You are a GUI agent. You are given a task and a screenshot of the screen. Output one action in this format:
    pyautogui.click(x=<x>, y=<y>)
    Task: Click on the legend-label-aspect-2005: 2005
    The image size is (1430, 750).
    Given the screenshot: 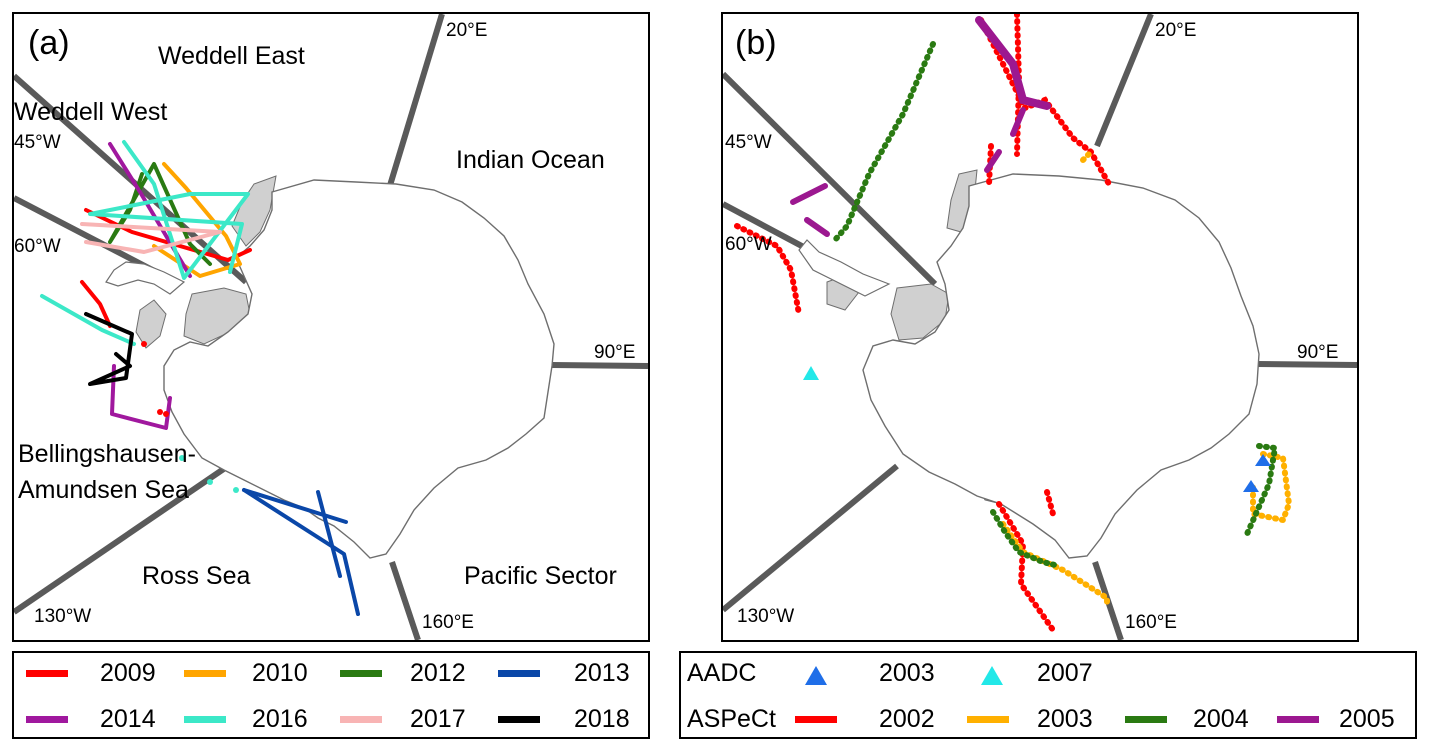 What is the action you would take?
    pyautogui.click(x=1367, y=719)
    